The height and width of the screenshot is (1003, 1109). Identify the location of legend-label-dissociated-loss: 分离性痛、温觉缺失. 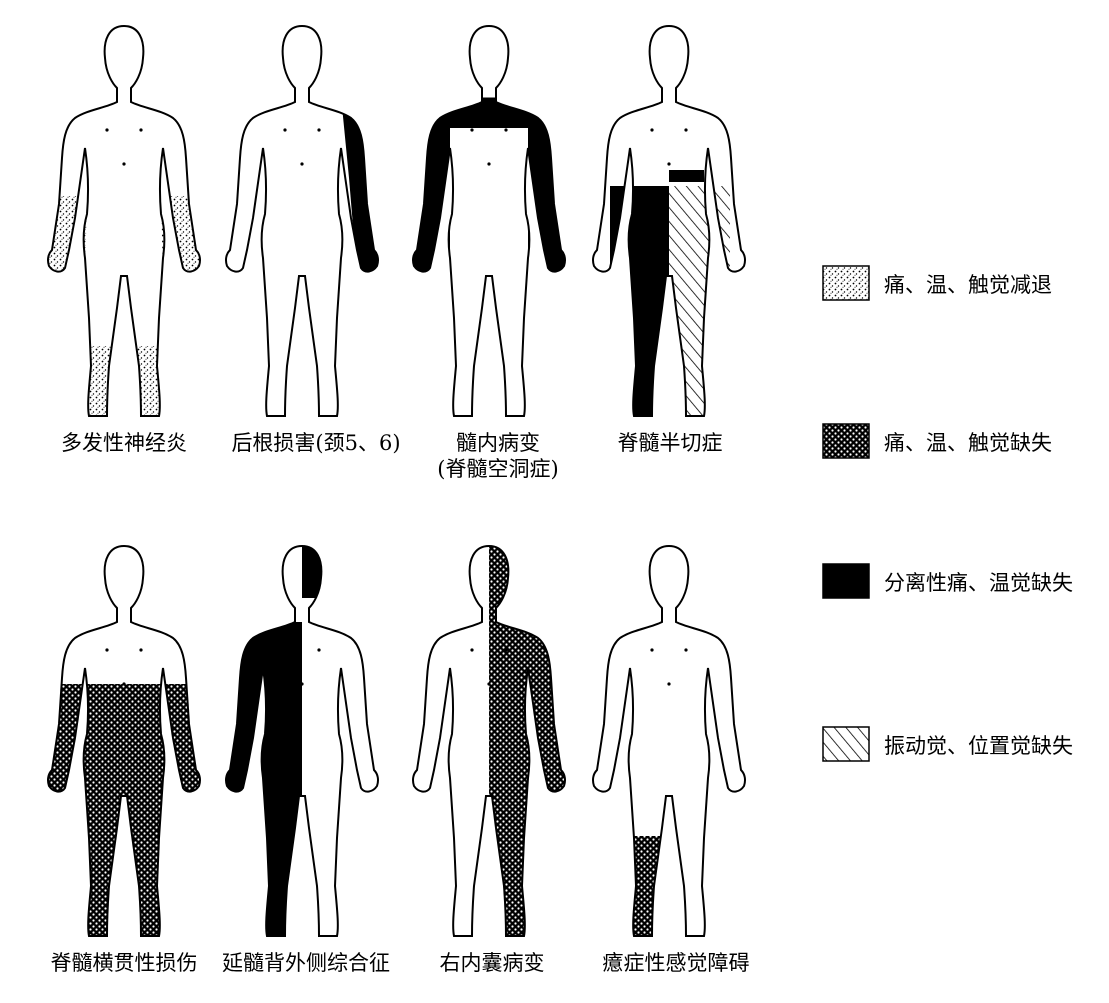
(978, 583).